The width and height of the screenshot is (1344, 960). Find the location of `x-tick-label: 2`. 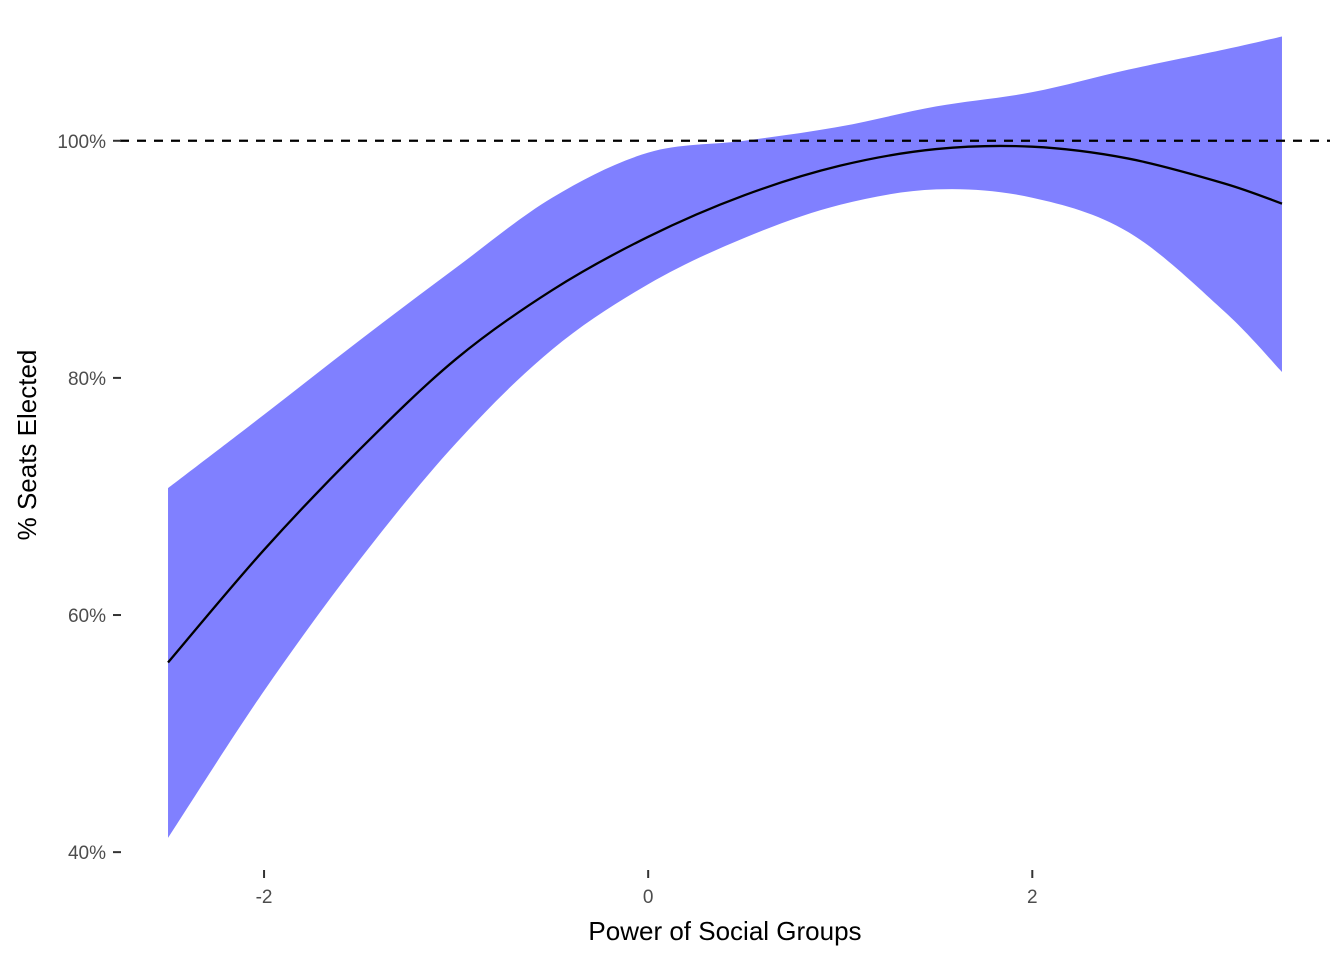

x-tick-label: 2 is located at coordinates (1032, 897).